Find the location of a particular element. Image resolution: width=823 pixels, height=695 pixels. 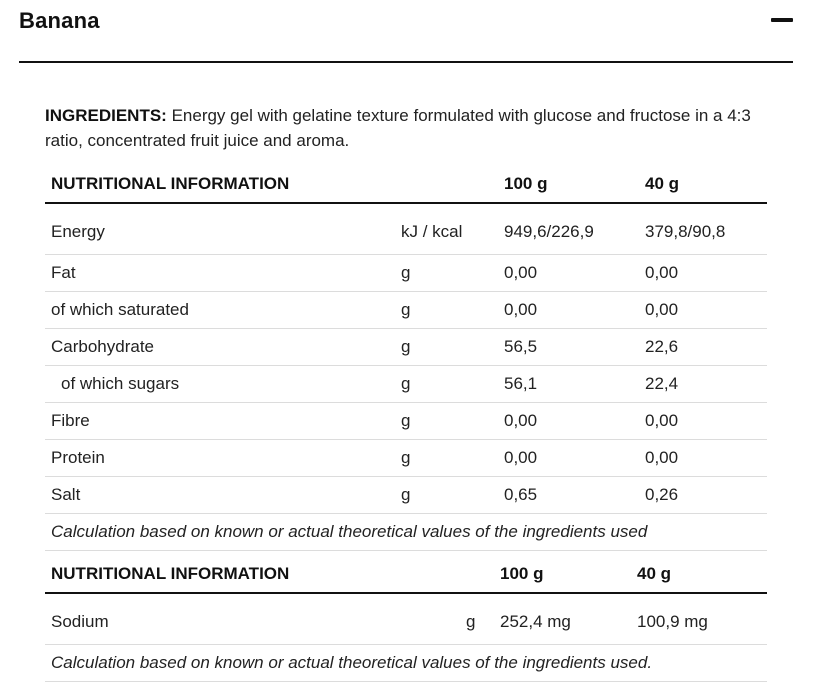

nutrient-name: Sodium is located at coordinates (252, 619).